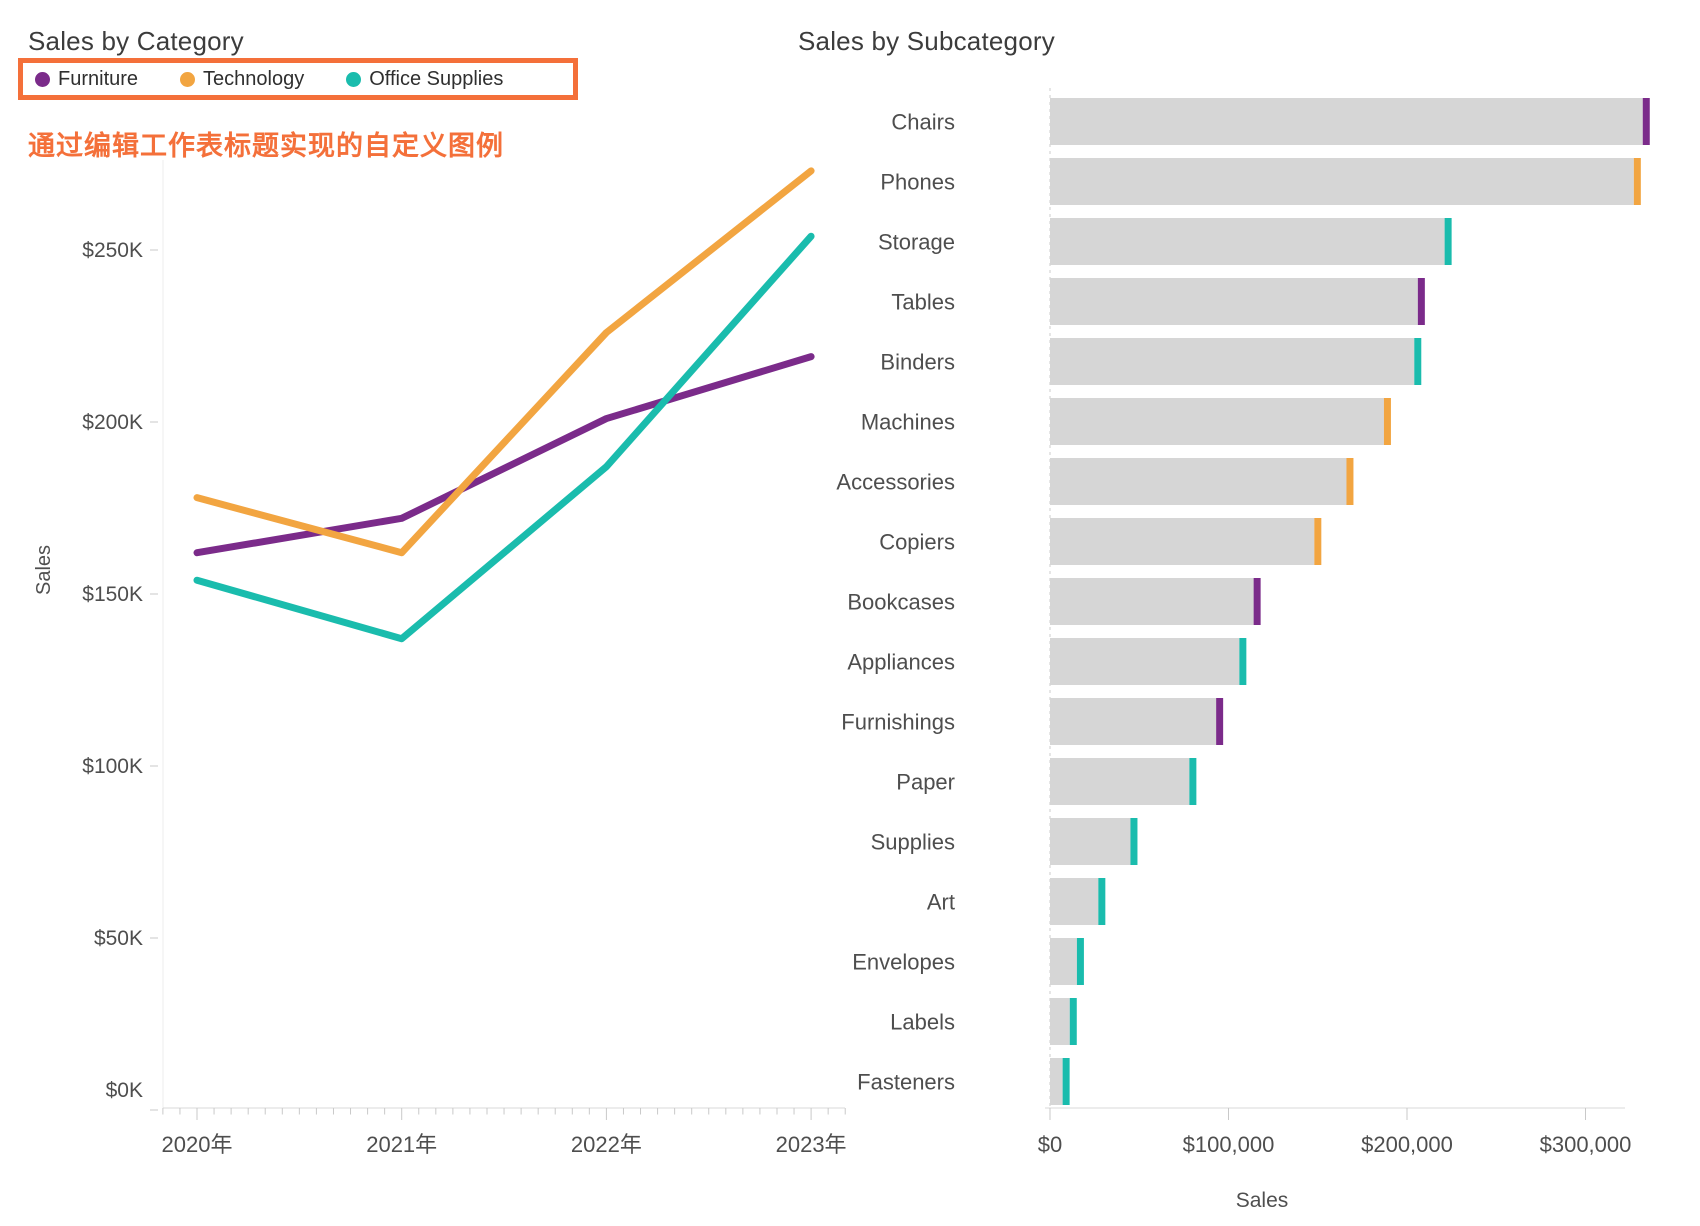  What do you see at coordinates (903, 962) in the screenshot?
I see `bar-category-label: Envelopes` at bounding box center [903, 962].